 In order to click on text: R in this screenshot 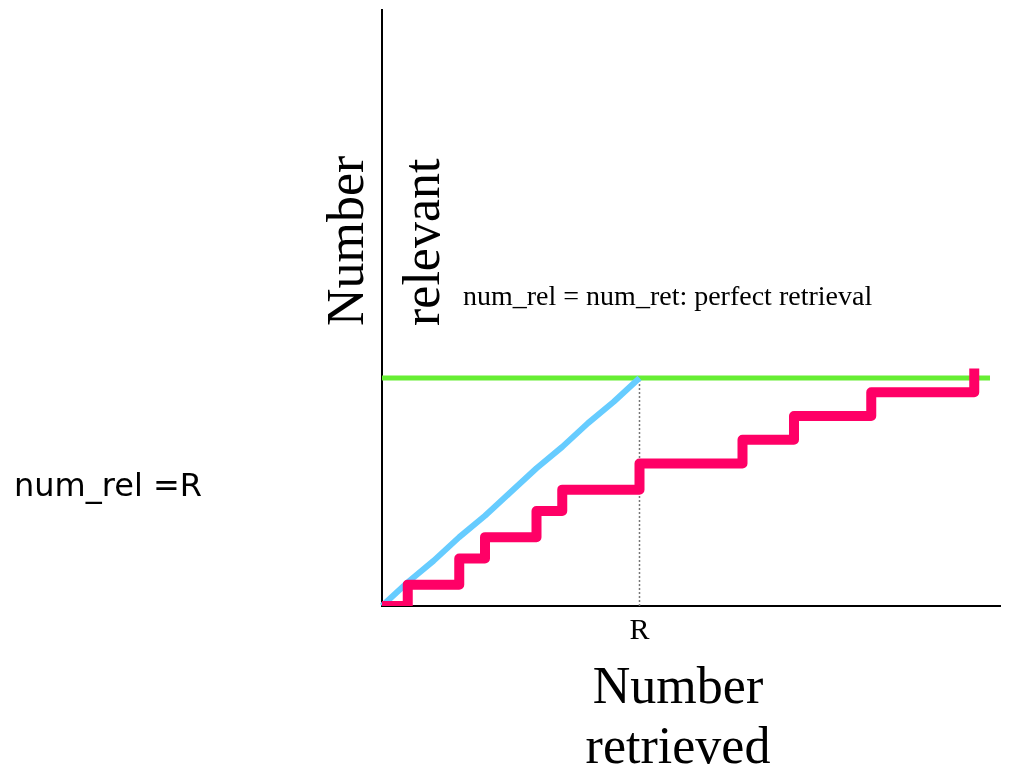, I will do `click(639, 628)`.